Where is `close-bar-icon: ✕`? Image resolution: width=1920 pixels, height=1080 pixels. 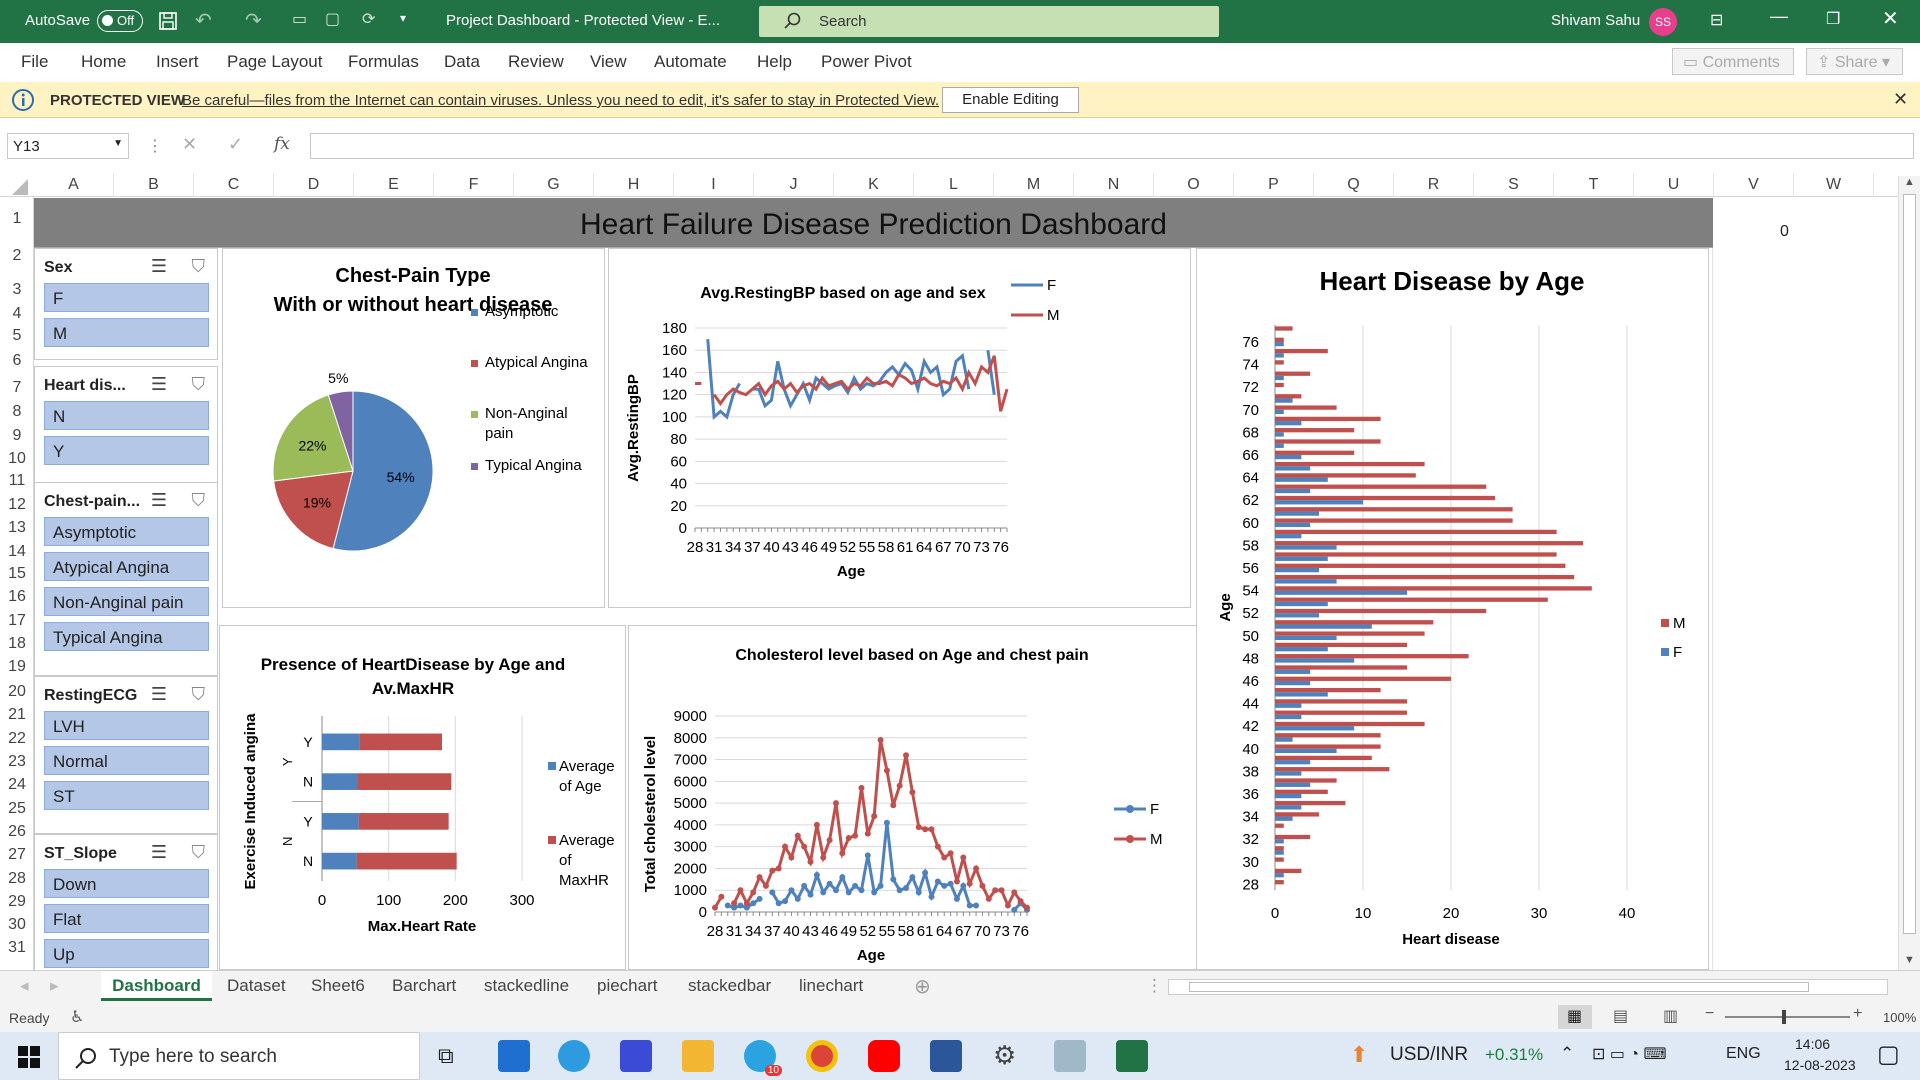
close-bar-icon: ✕ is located at coordinates (1901, 99).